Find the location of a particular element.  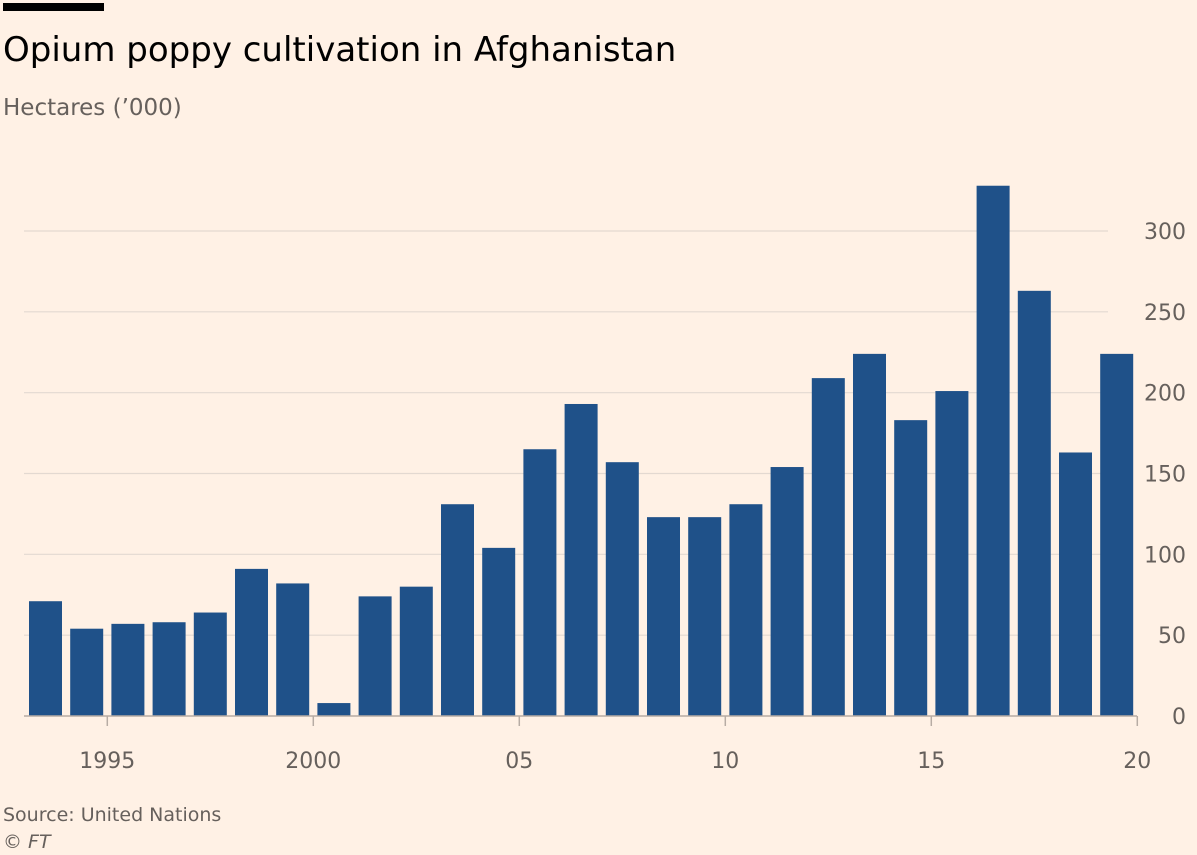

bar-2016 is located at coordinates (952, 553).